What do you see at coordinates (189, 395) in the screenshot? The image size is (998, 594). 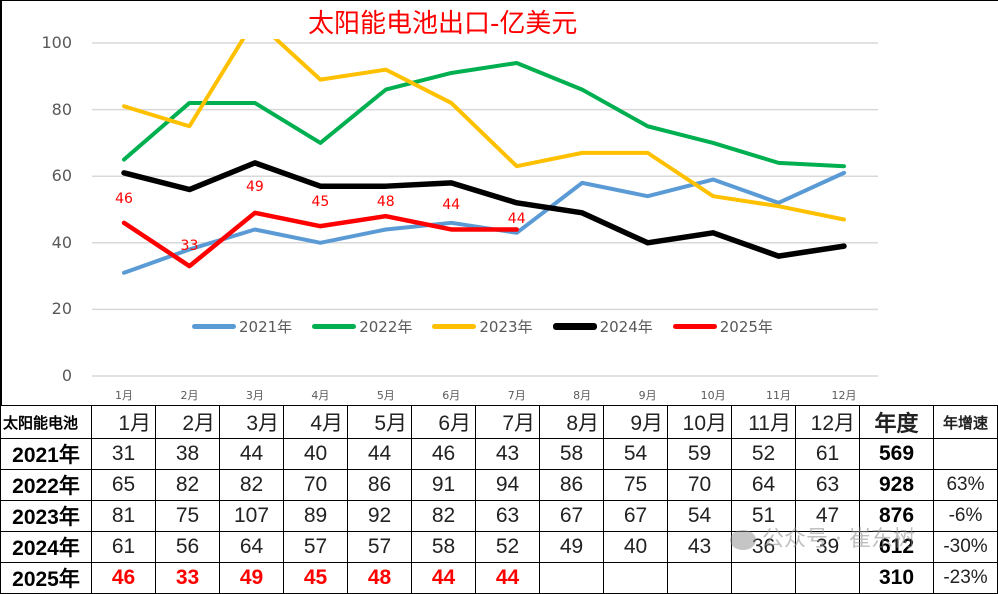 I see `x-tick-label: 2月` at bounding box center [189, 395].